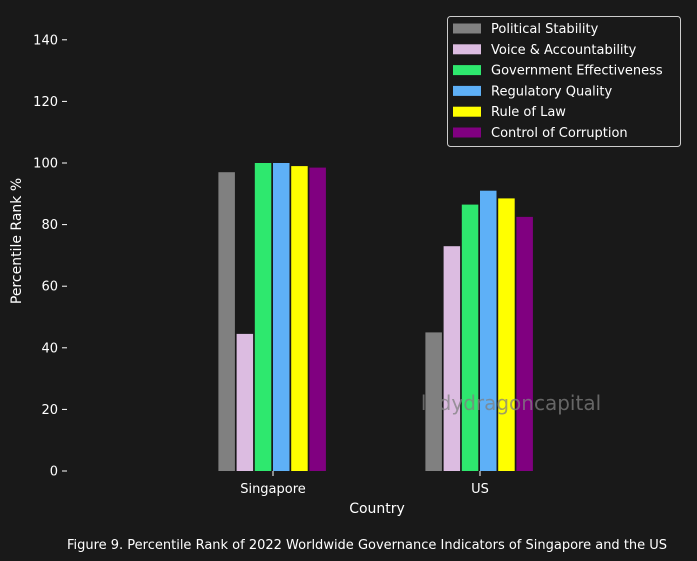  I want to click on legend-frame, so click(564, 81).